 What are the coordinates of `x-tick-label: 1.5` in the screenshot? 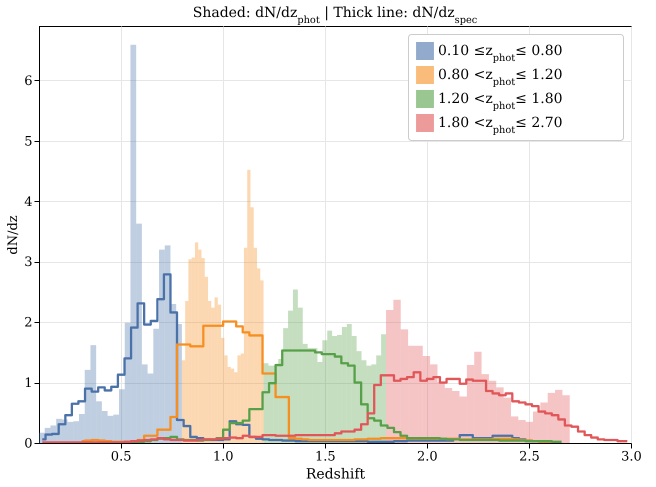 It's located at (325, 457).